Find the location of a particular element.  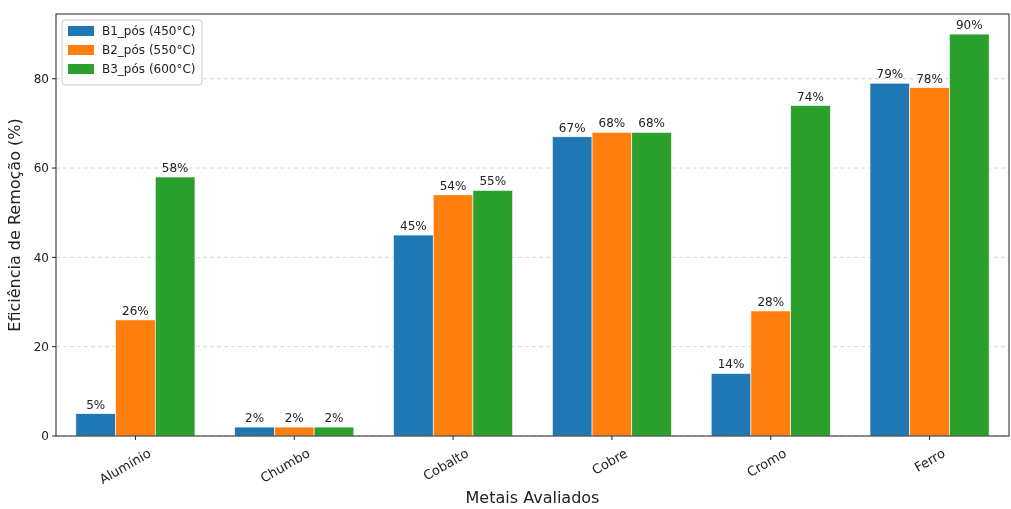

data-label: 14% is located at coordinates (731, 364).